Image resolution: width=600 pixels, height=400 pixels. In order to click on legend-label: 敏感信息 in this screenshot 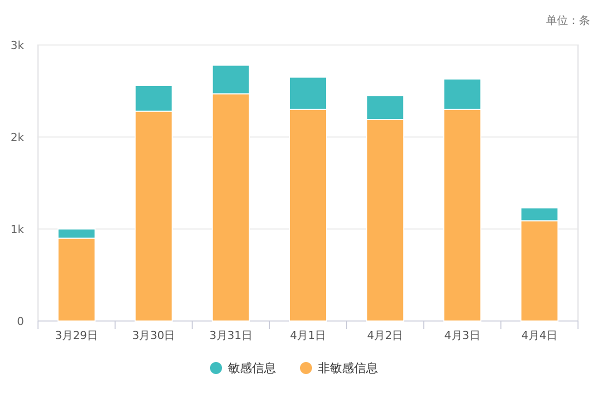, I will do `click(252, 368)`.